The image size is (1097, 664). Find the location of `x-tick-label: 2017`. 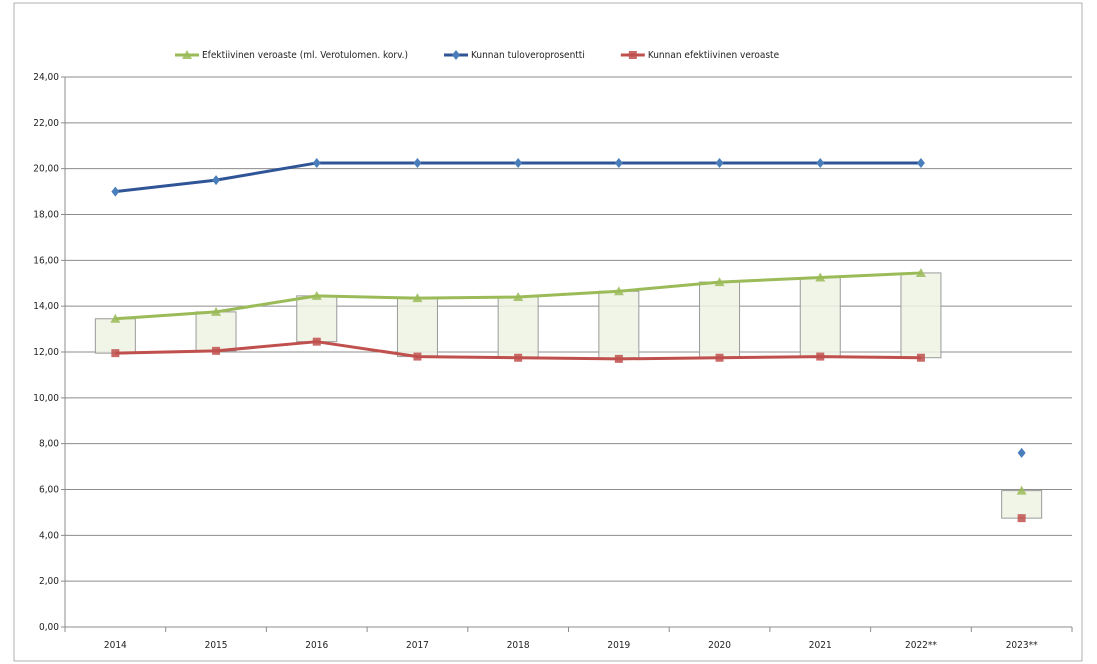

x-tick-label: 2017 is located at coordinates (417, 645).